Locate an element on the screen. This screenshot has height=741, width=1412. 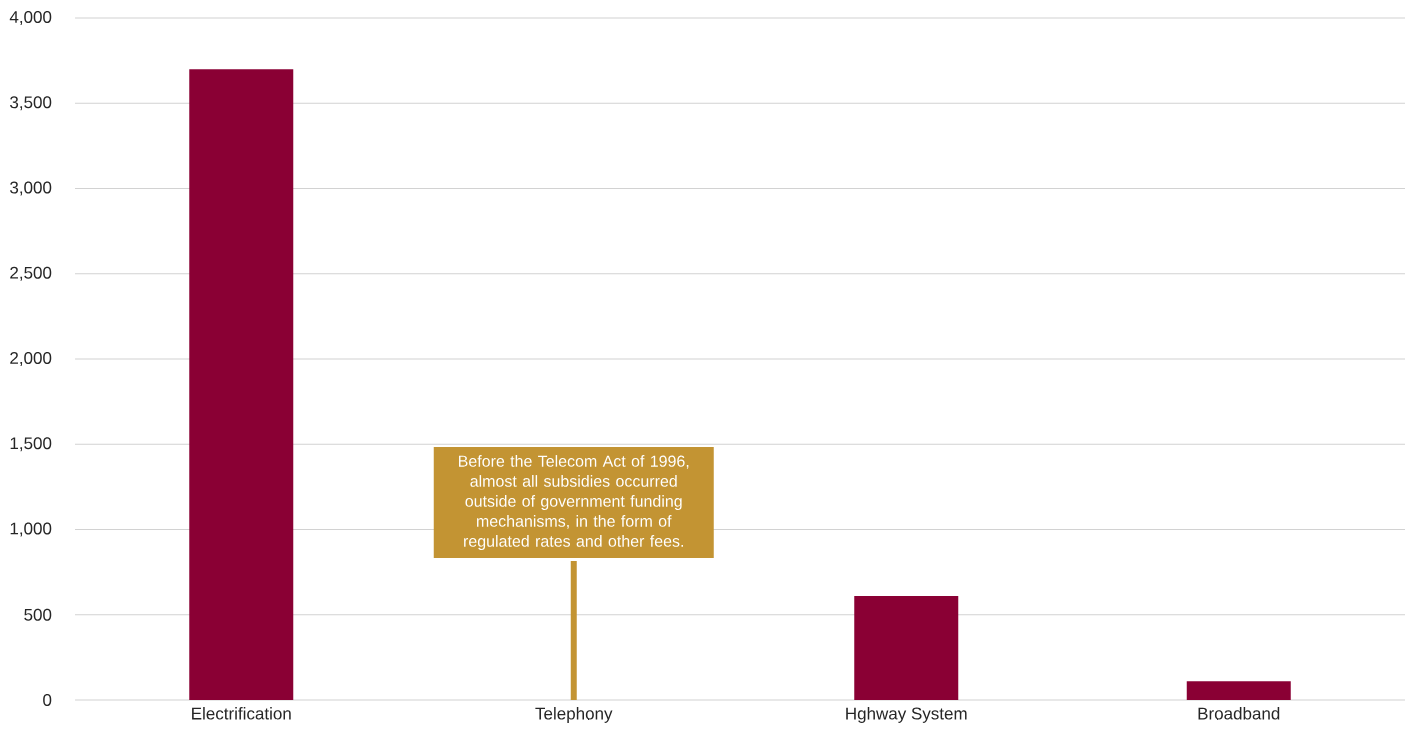
x-tick-label: Broadband is located at coordinates (1239, 713).